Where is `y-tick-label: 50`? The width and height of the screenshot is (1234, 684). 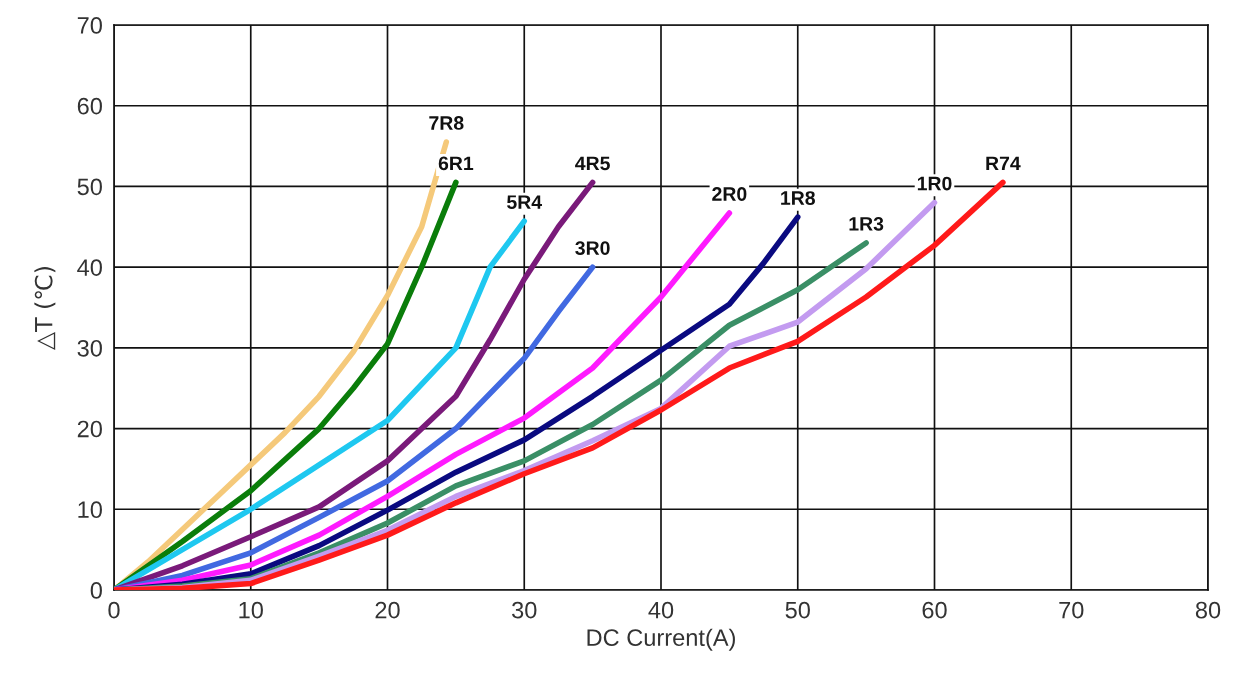 y-tick-label: 50 is located at coordinates (89, 187).